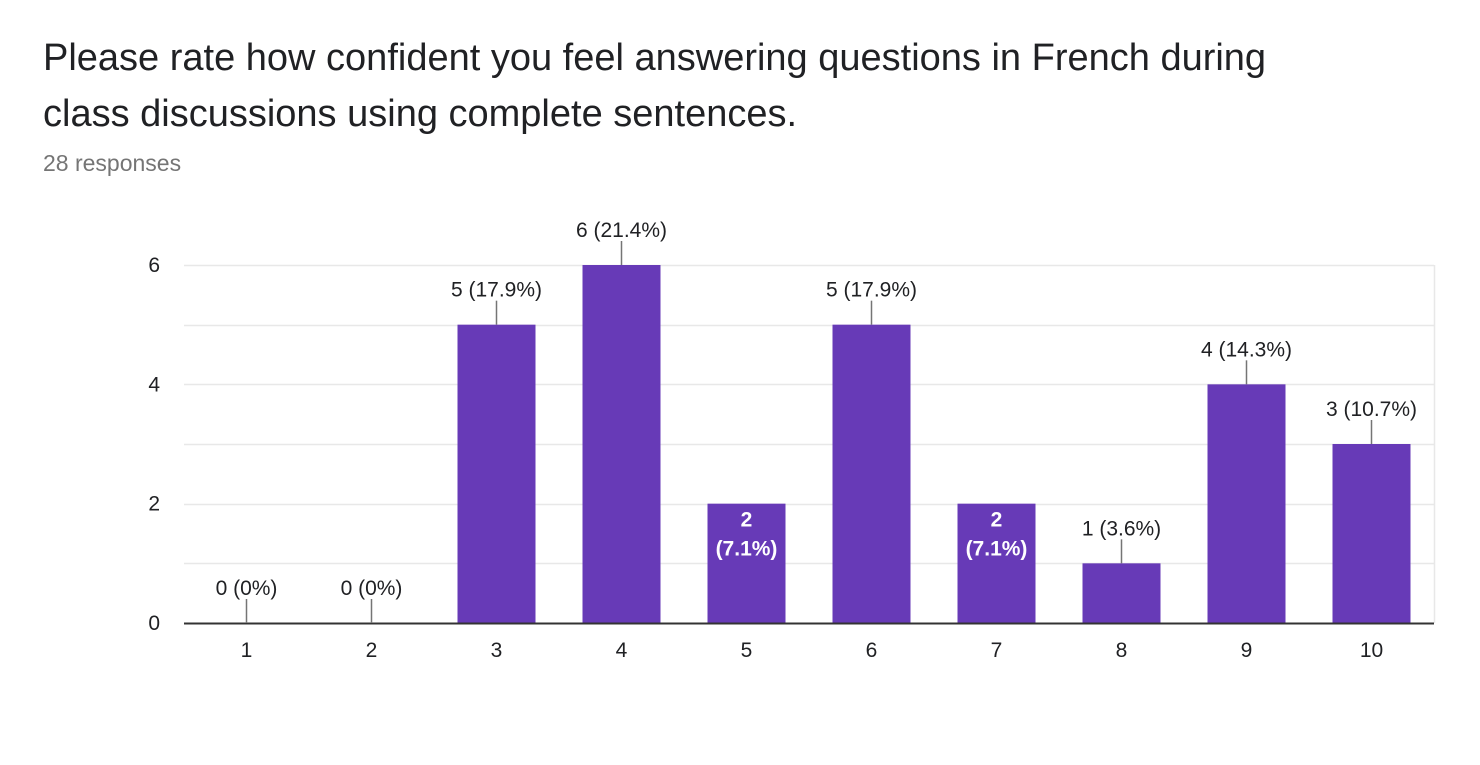 The image size is (1480, 765). Describe the element at coordinates (872, 650) in the screenshot. I see `x-tick-label: 6` at that location.